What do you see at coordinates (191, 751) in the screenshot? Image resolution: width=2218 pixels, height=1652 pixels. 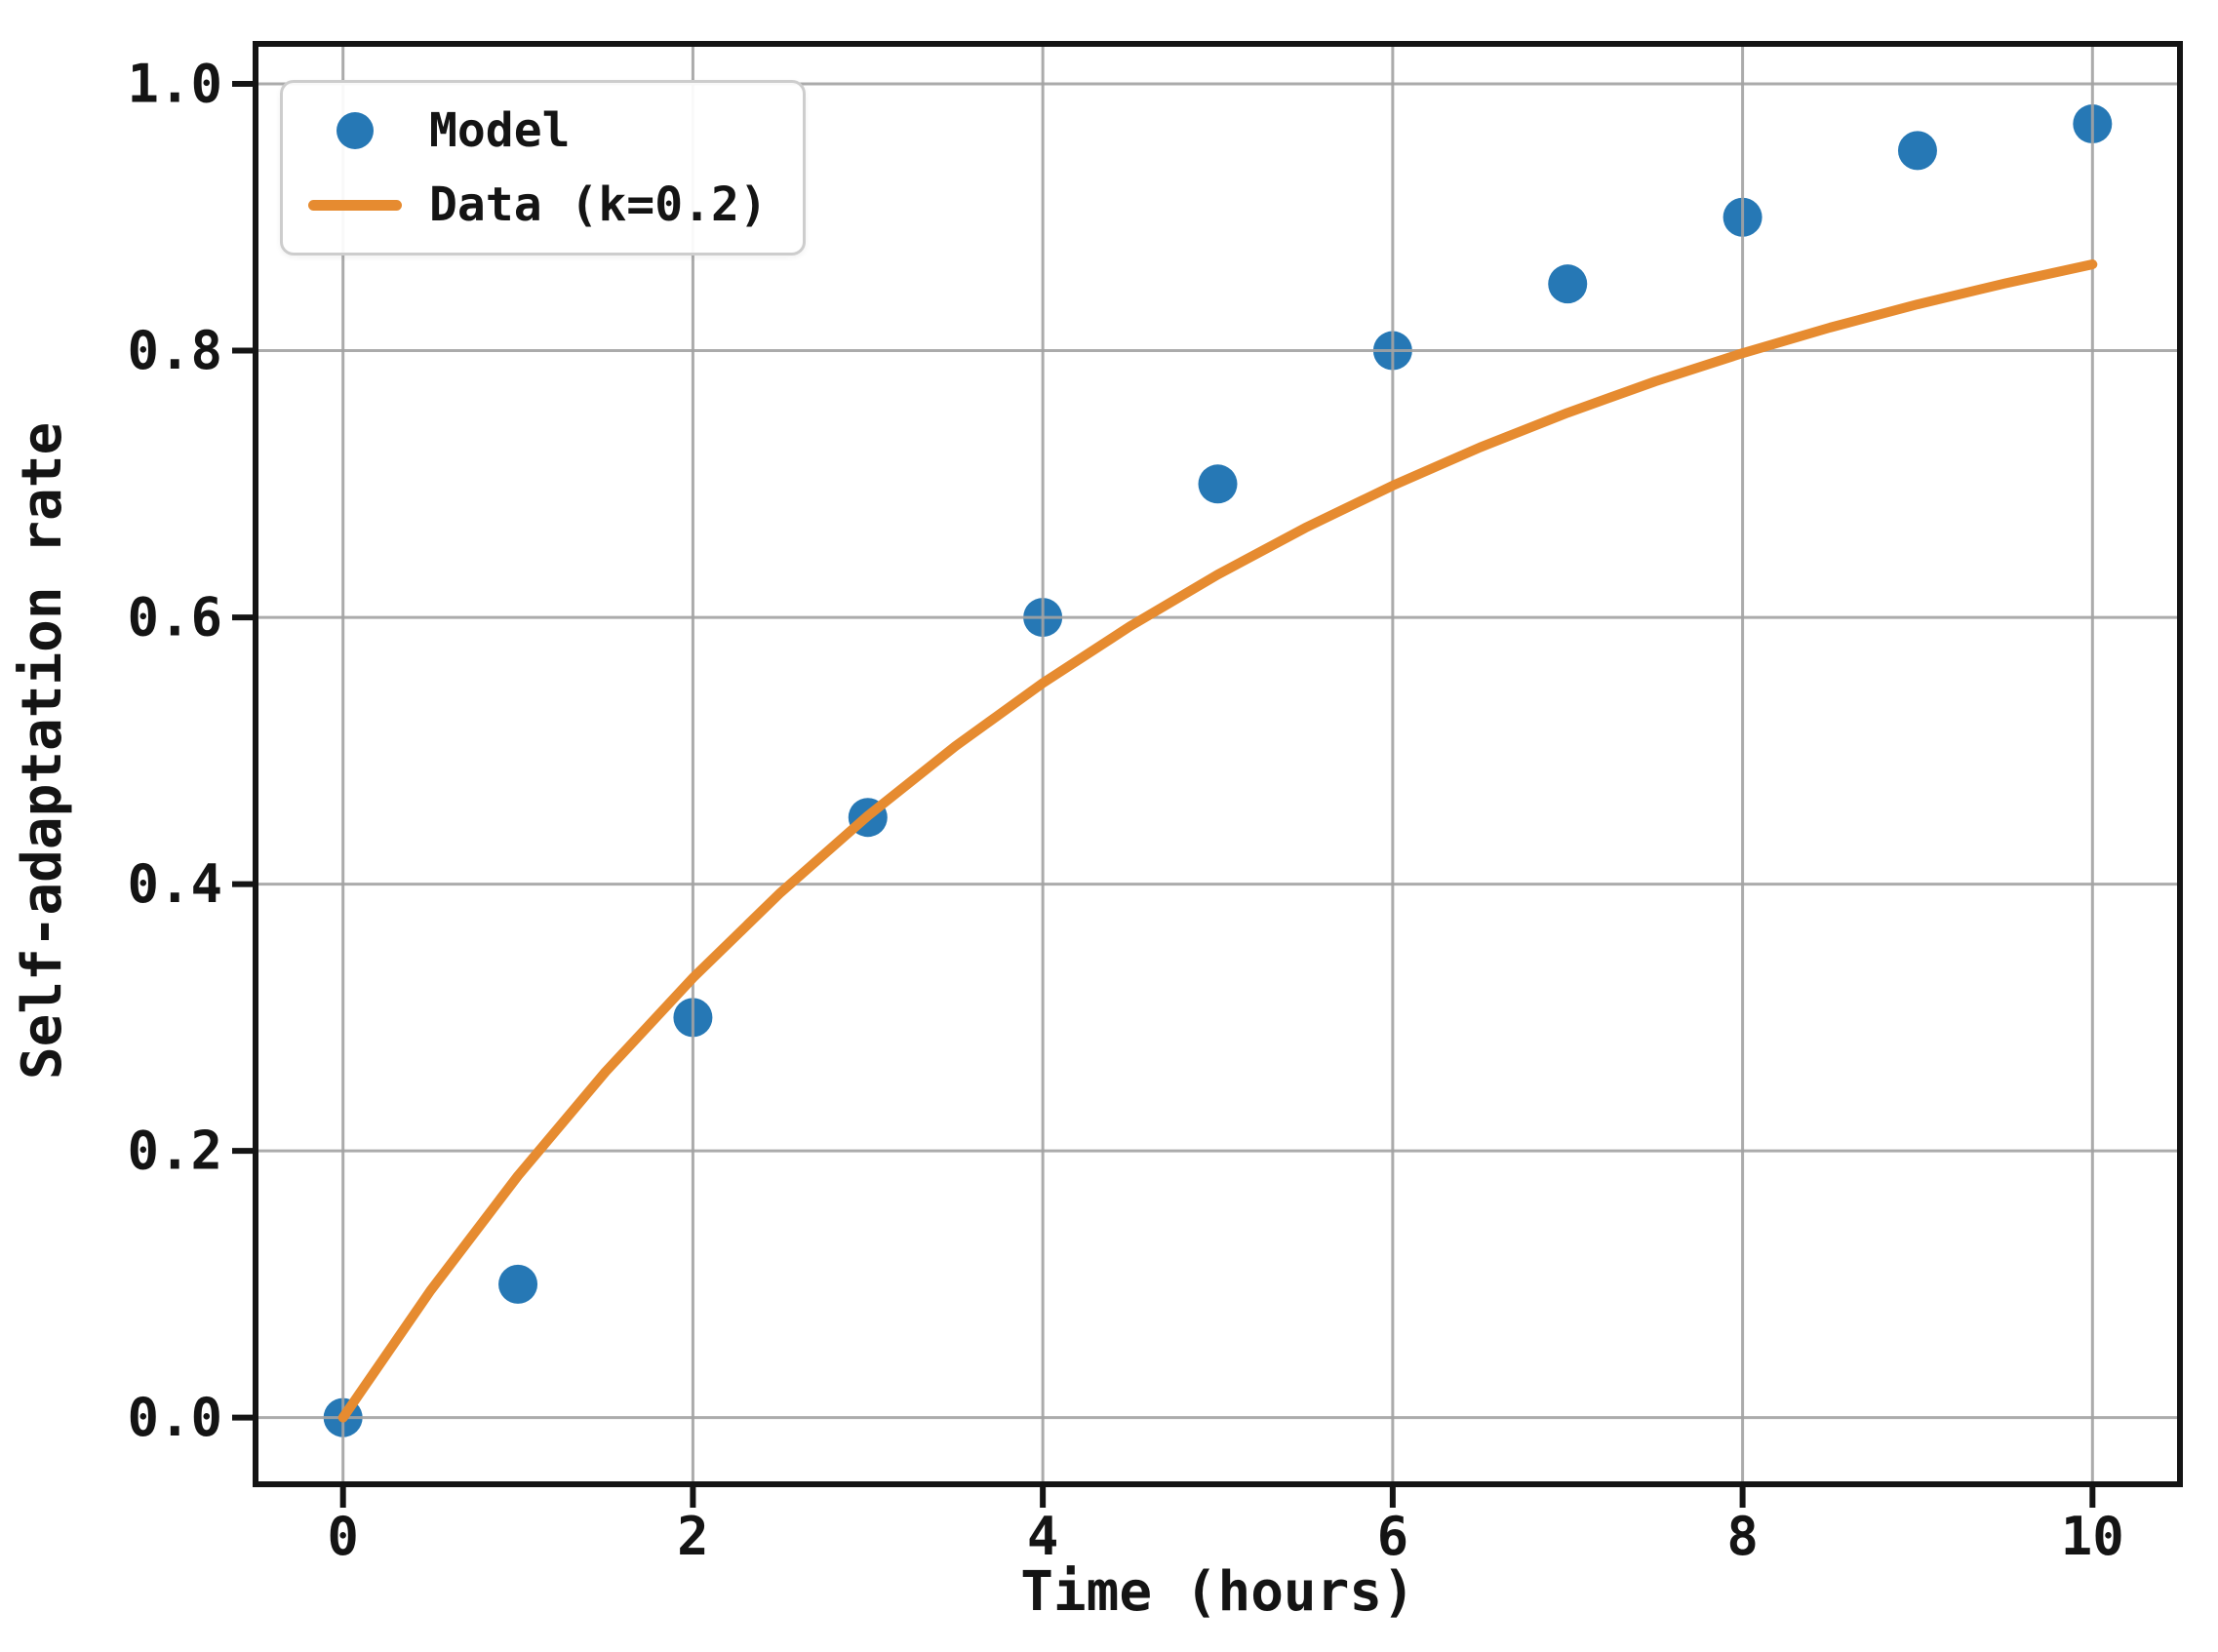 I see `y-axis-ticks: 0.0 0.2 0.4 0.6 0.8 1.0` at bounding box center [191, 751].